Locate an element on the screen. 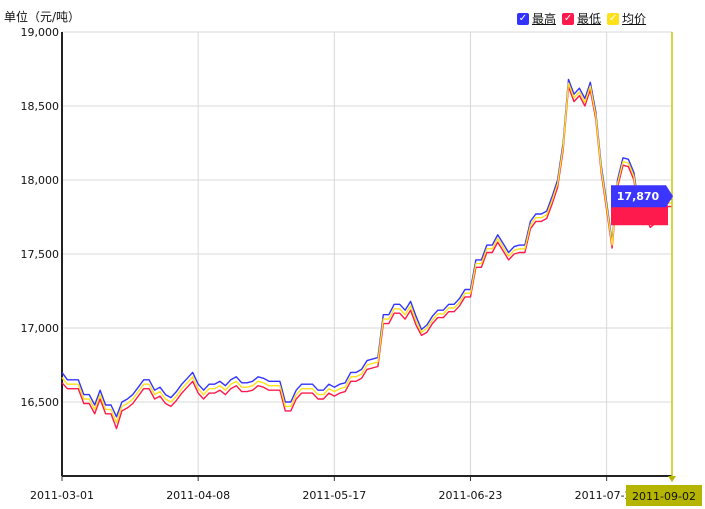 This screenshot has width=705, height=509. legend-label-average: 均价 is located at coordinates (634, 19).